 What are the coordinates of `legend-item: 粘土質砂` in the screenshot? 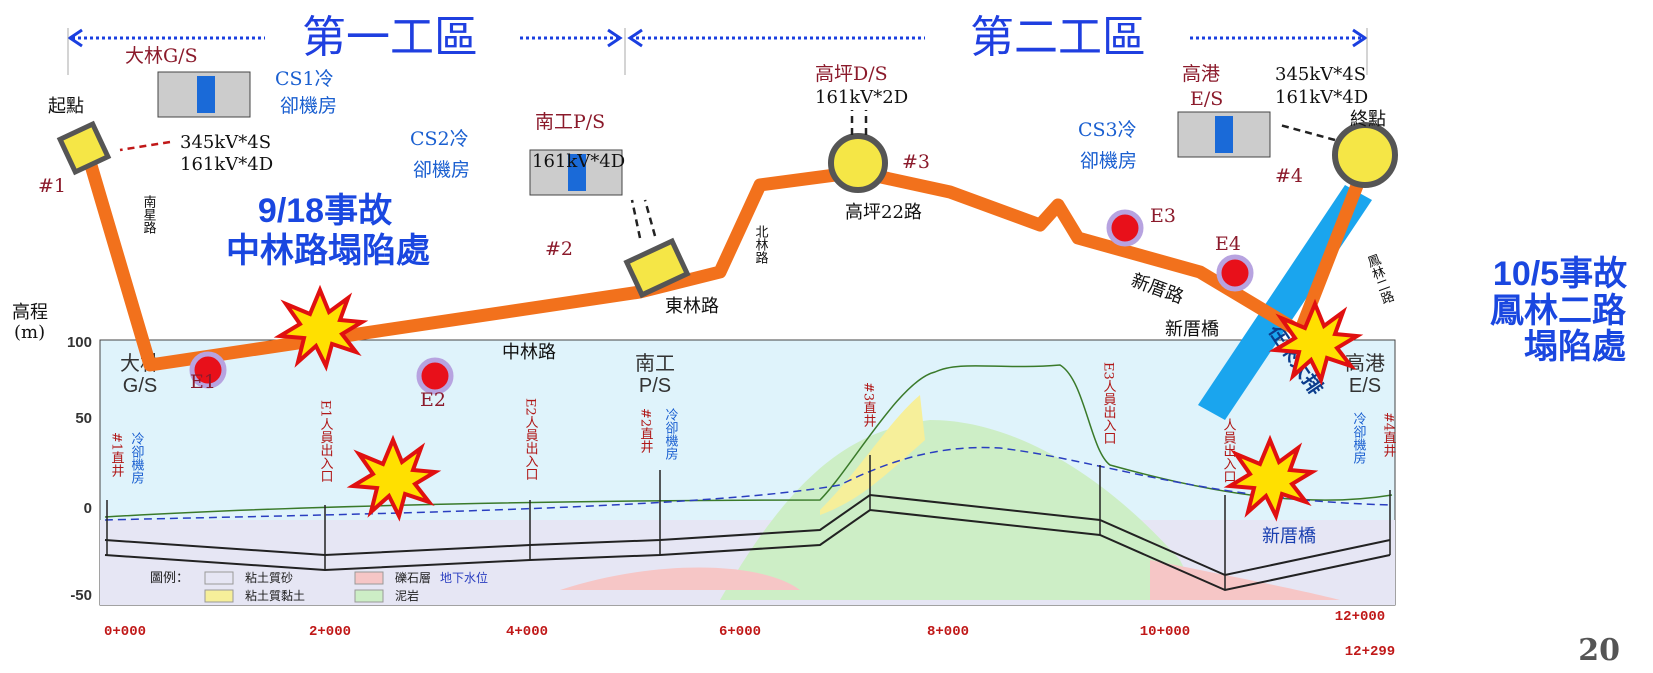 It's located at (269, 577).